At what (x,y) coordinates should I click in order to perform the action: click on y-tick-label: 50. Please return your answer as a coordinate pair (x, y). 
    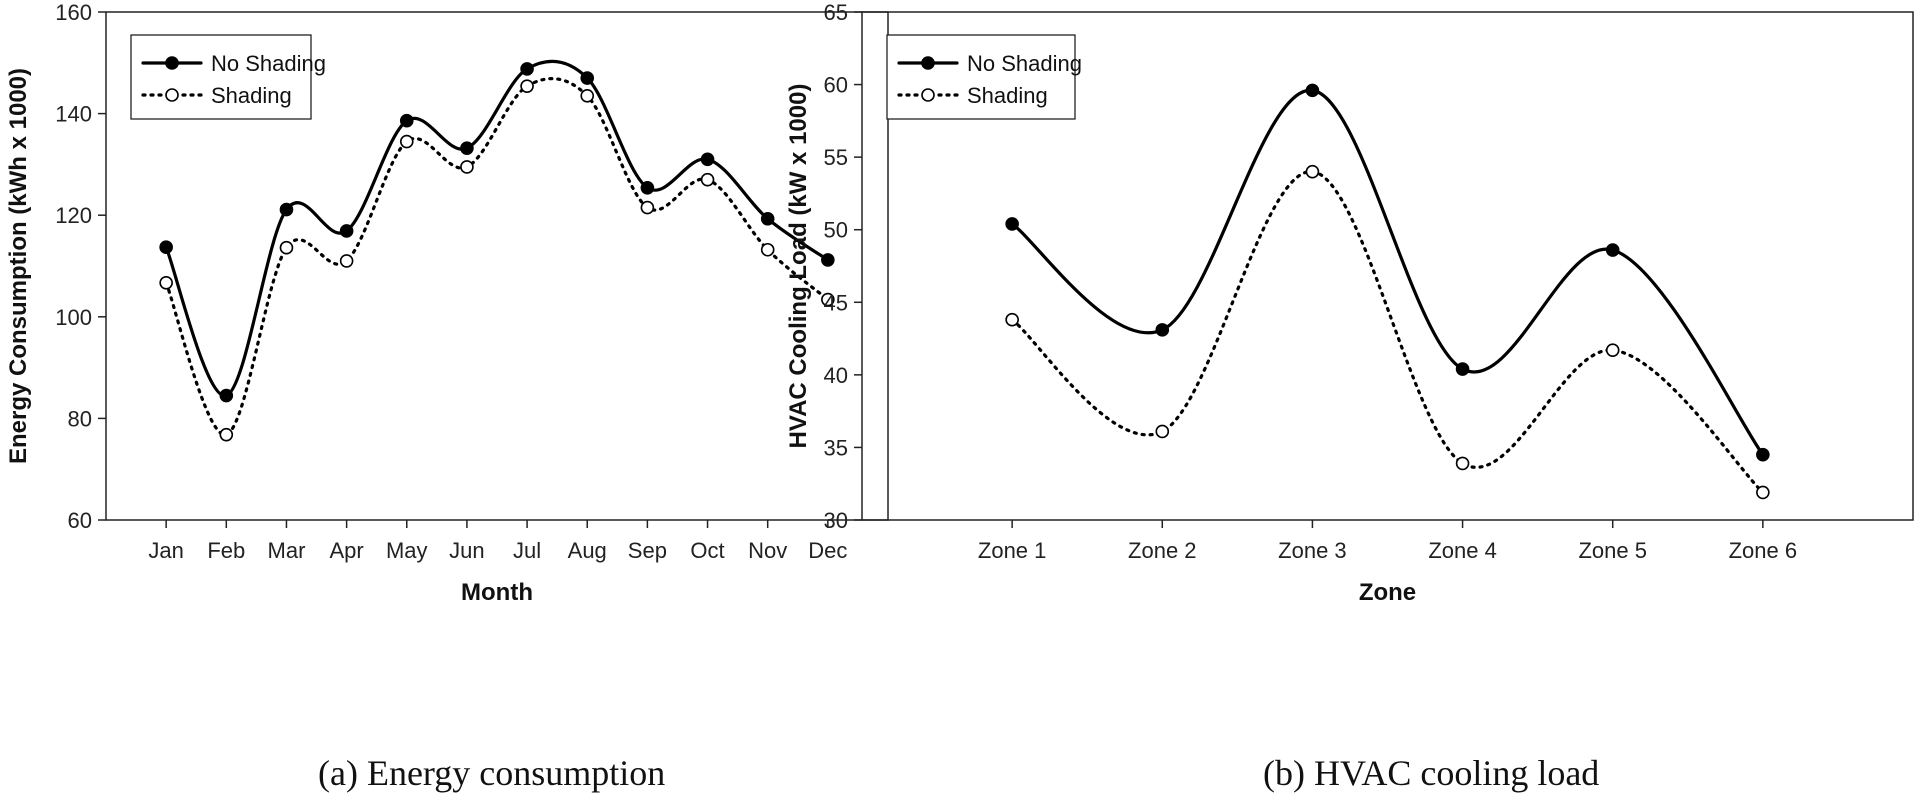
    Looking at the image, I should click on (836, 230).